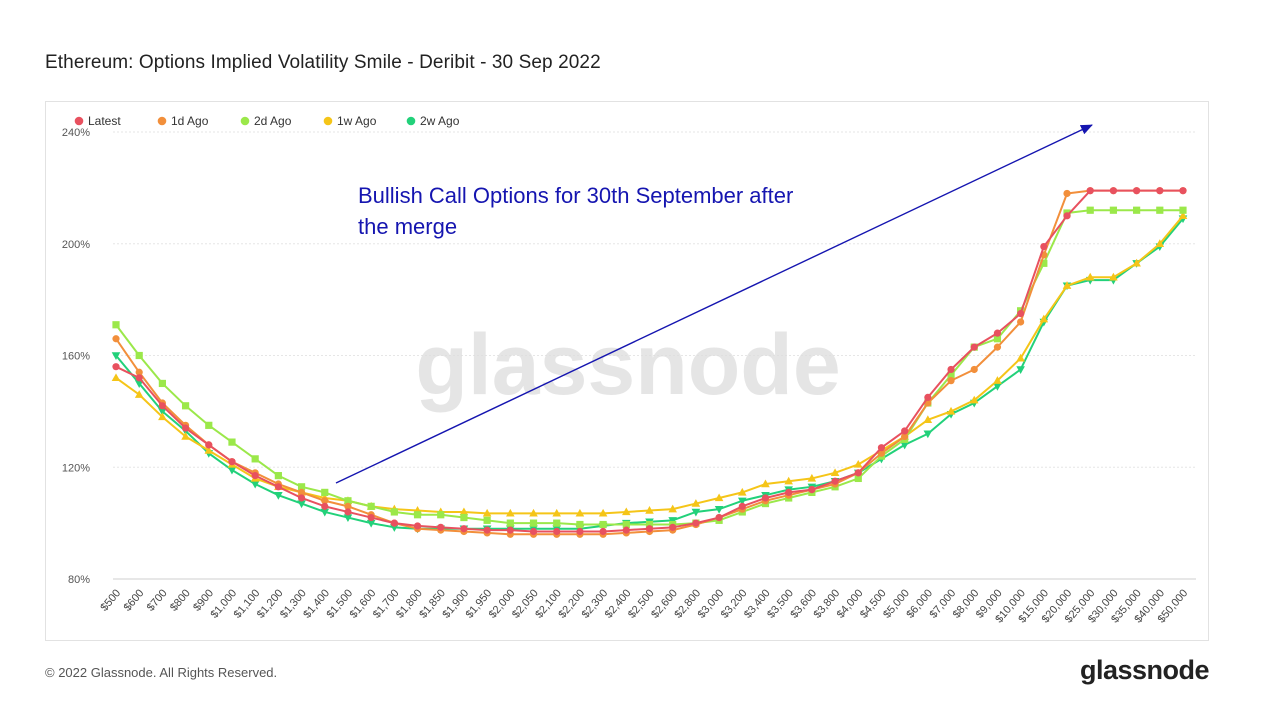 The height and width of the screenshot is (721, 1284). Describe the element at coordinates (79, 121) in the screenshot. I see `legend-marker-latest` at that location.